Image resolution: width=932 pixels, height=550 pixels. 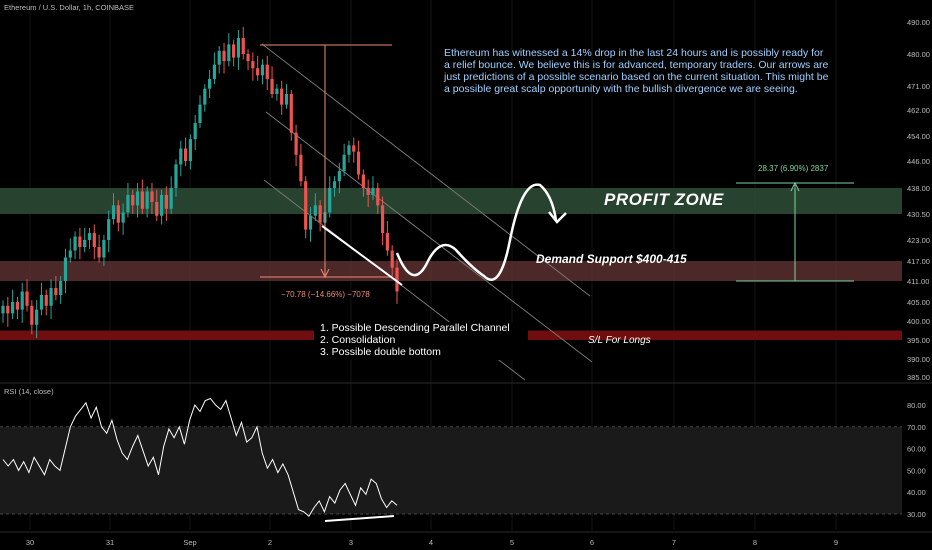 I want to click on measure-up-label: 28.37 (6.90%) 2837, so click(x=793, y=168).